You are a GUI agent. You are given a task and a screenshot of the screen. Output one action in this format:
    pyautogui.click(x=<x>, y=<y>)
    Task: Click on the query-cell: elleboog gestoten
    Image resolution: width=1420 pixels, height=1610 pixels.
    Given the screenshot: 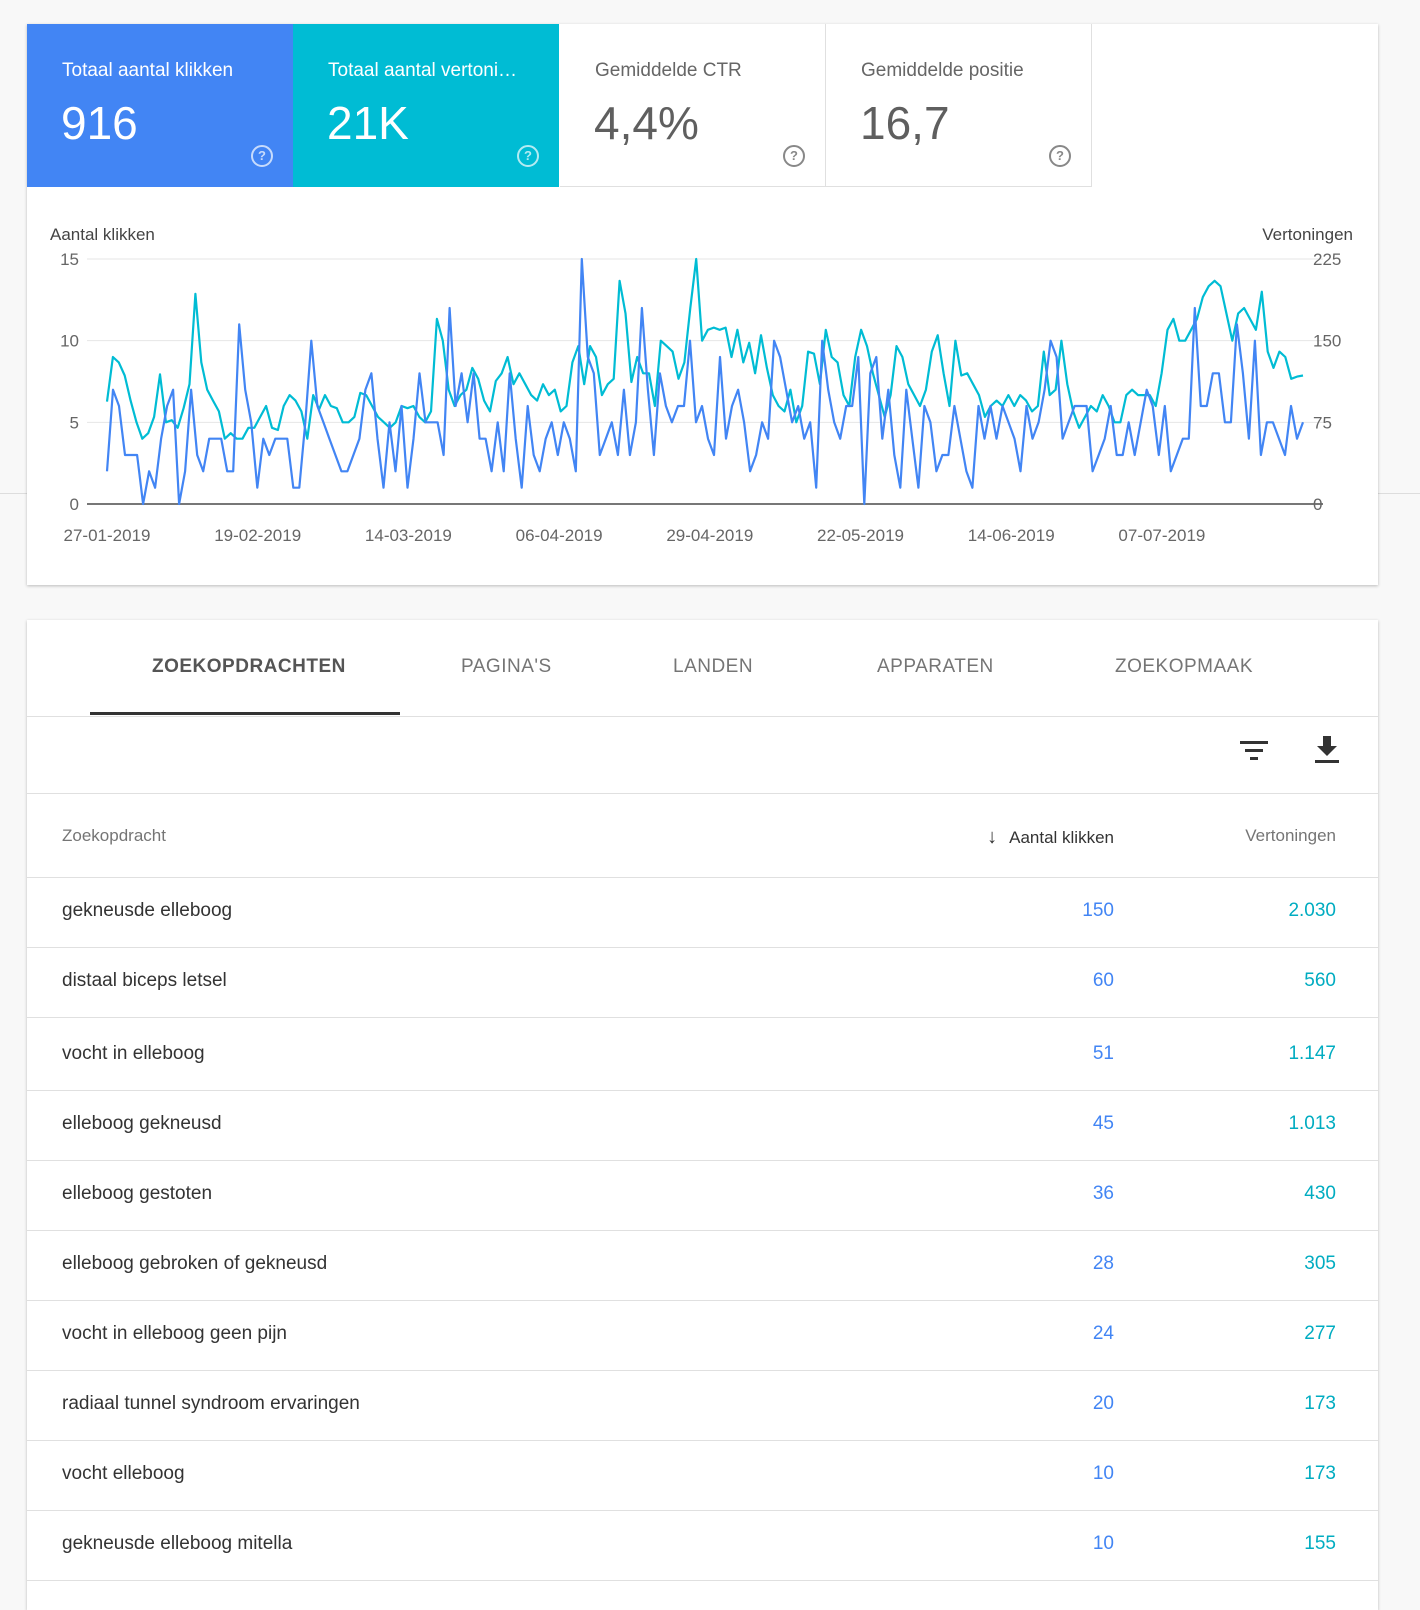 What is the action you would take?
    pyautogui.click(x=137, y=1193)
    